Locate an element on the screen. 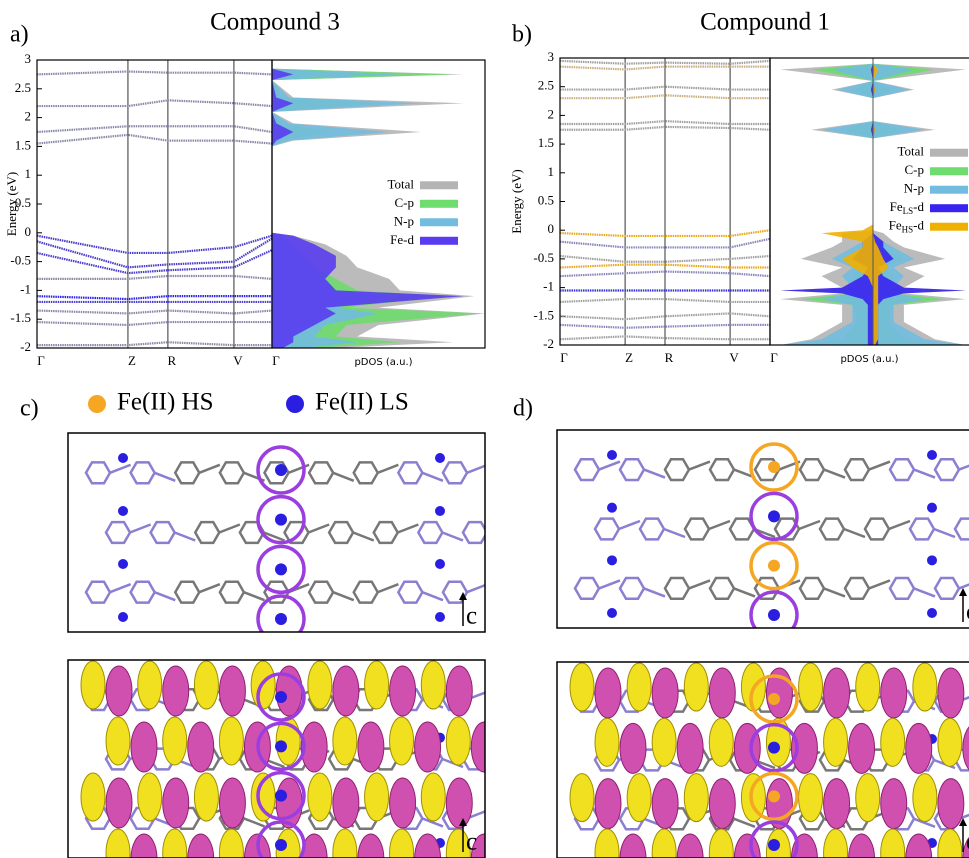 The height and width of the screenshot is (858, 969). structure-content is located at coordinates (276, 759).